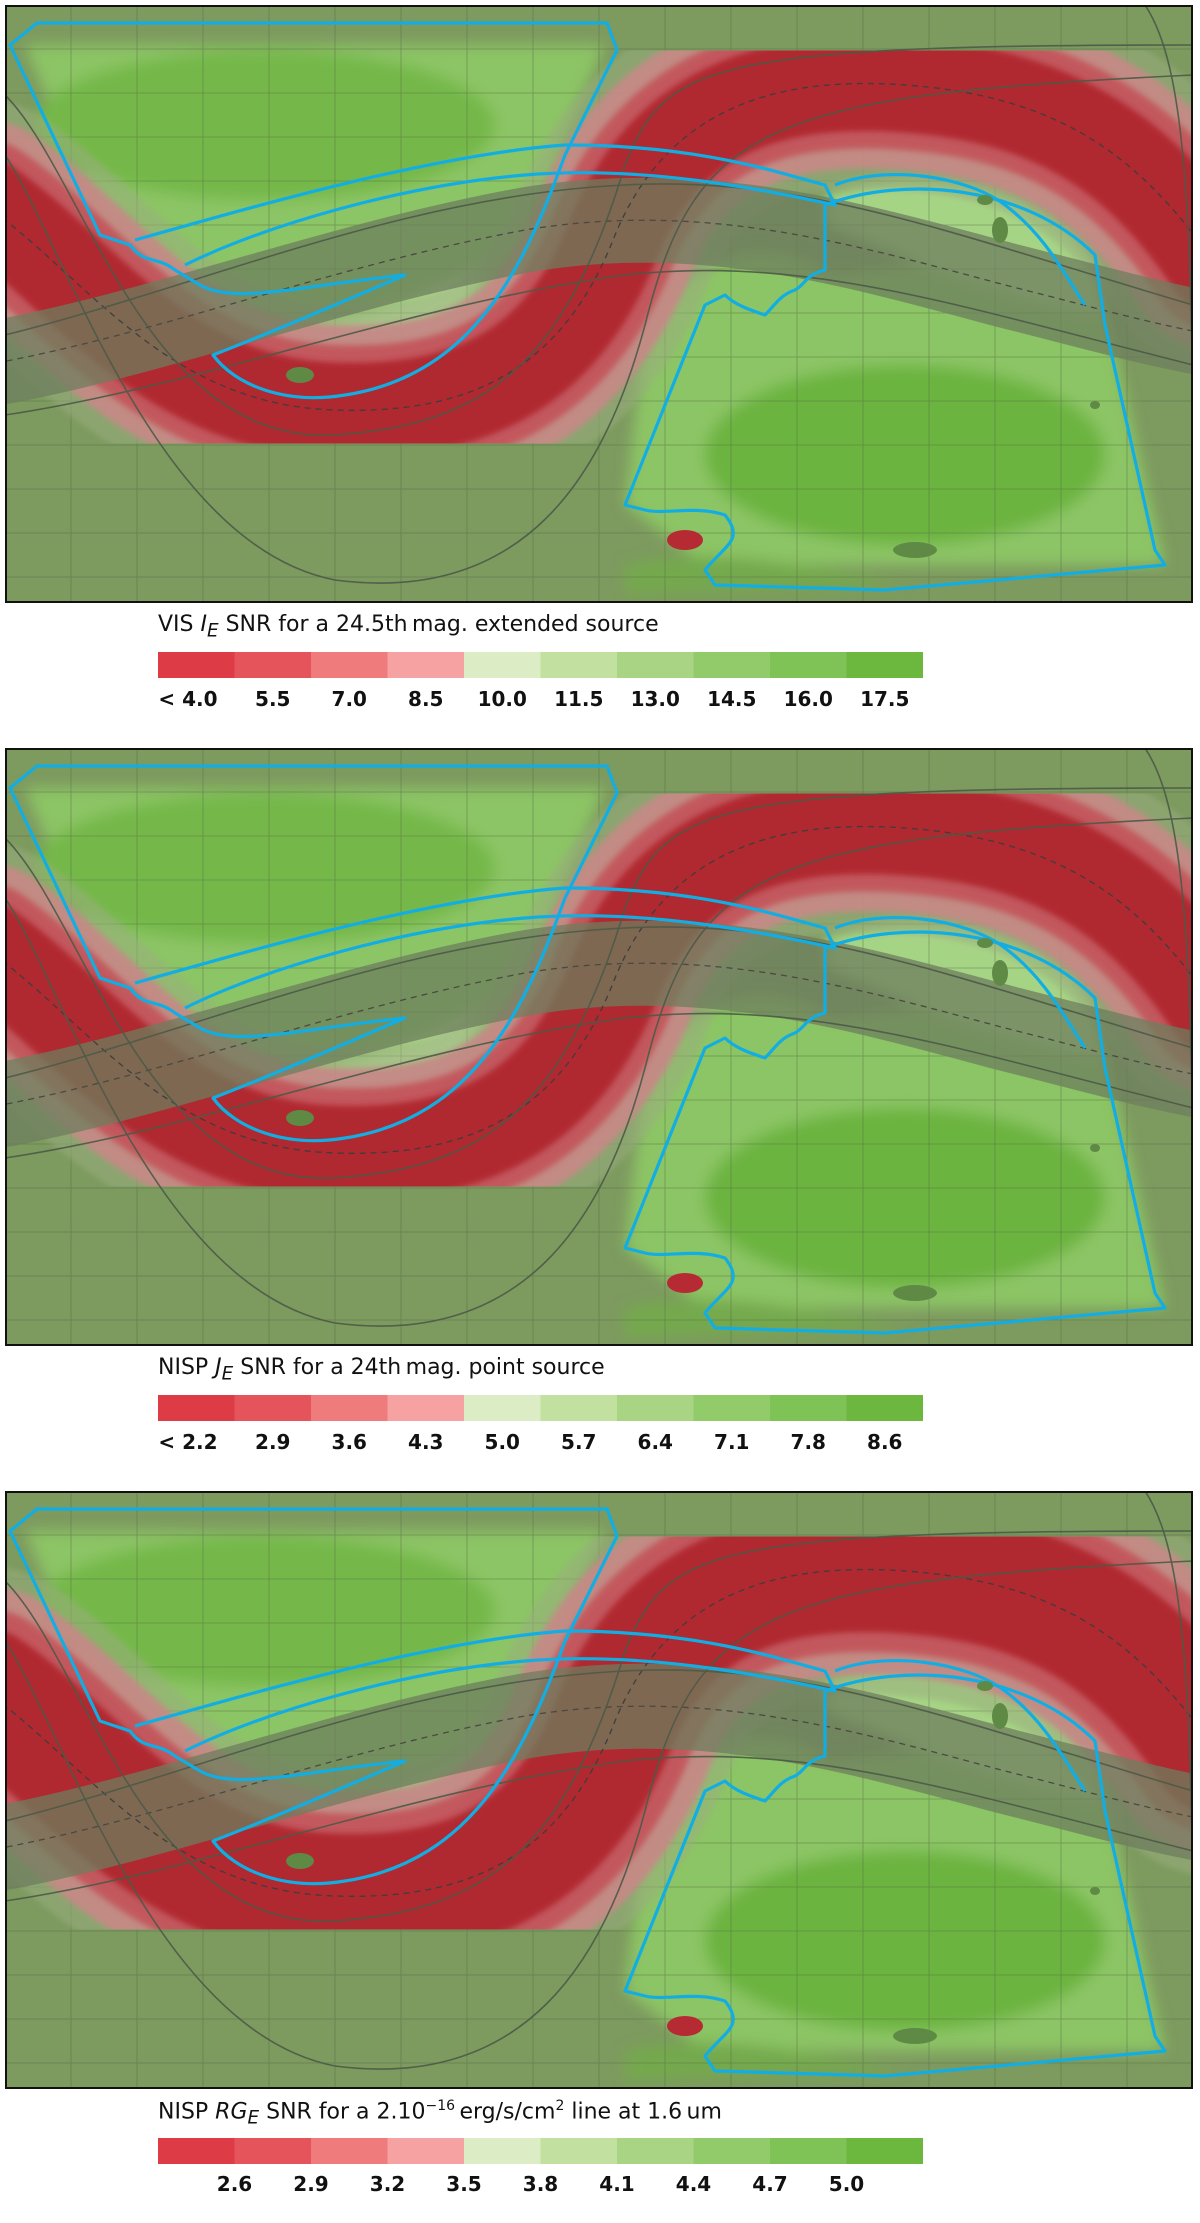 The image size is (1200, 2223). What do you see at coordinates (426, 699) in the screenshot?
I see `colorbar-tick-label: 8.5` at bounding box center [426, 699].